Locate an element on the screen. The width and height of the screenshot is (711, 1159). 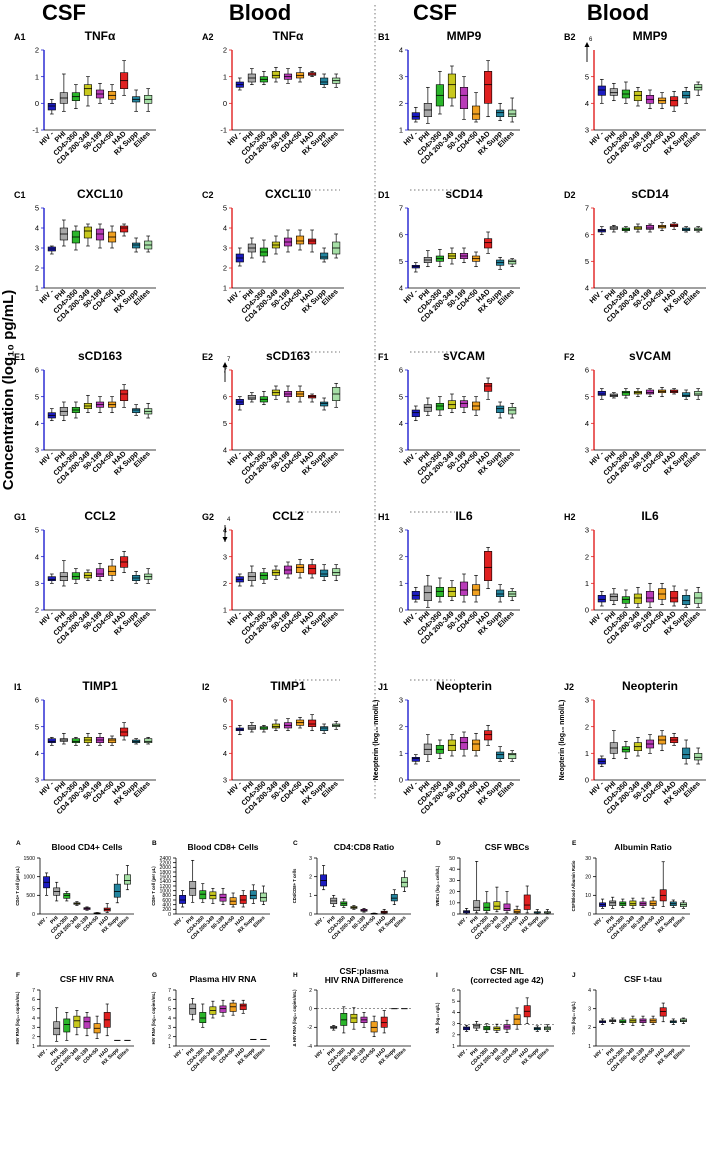
y-tick-label: 1800 is located at coordinates (165, 873).